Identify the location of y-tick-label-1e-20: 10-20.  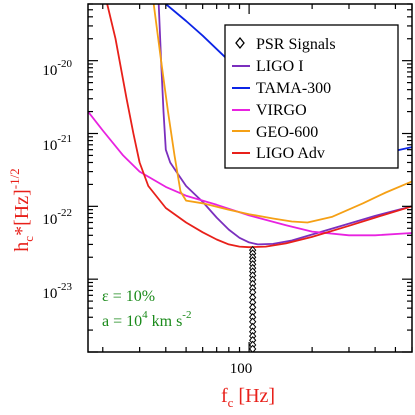
(57, 68).